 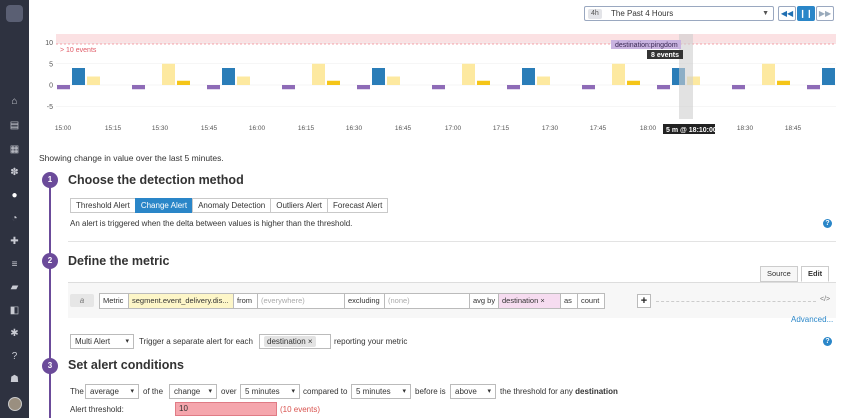 I want to click on security-icon: ◧, so click(x=14, y=310).